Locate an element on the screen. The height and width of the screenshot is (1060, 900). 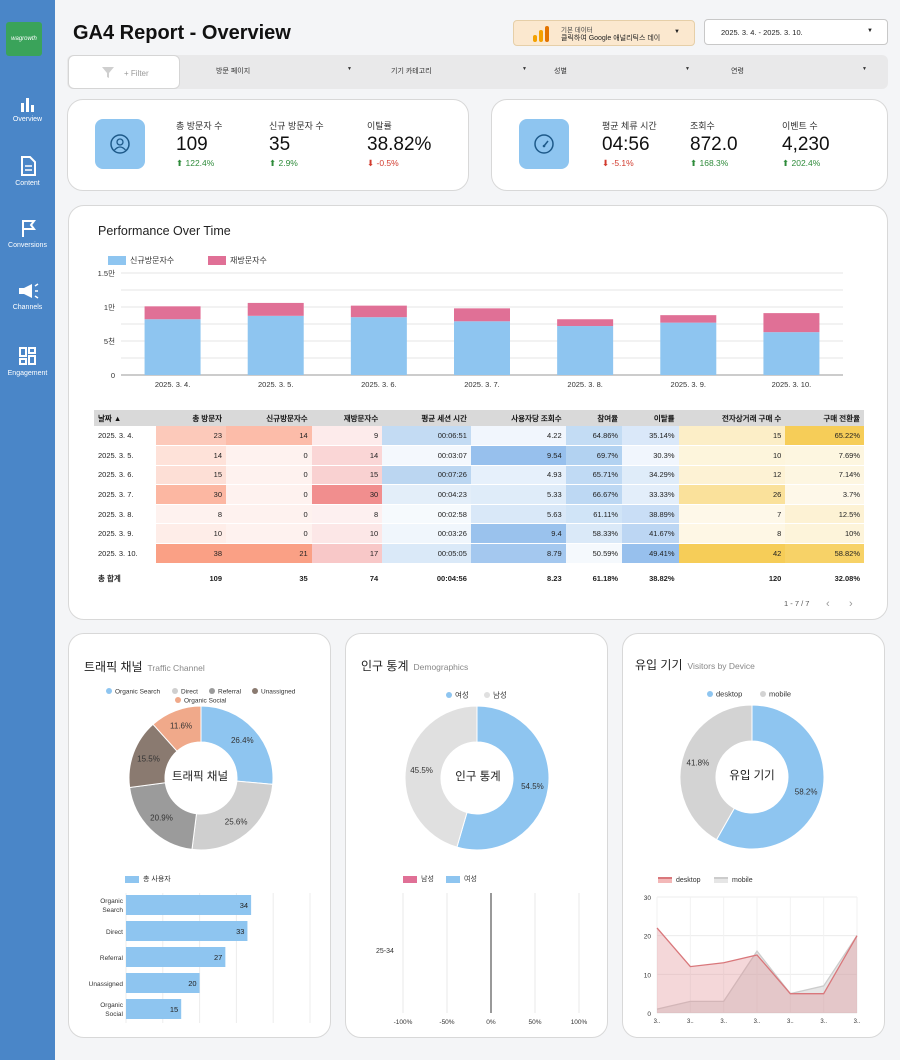
prev-page-button: ‹ is located at coordinates (828, 604).